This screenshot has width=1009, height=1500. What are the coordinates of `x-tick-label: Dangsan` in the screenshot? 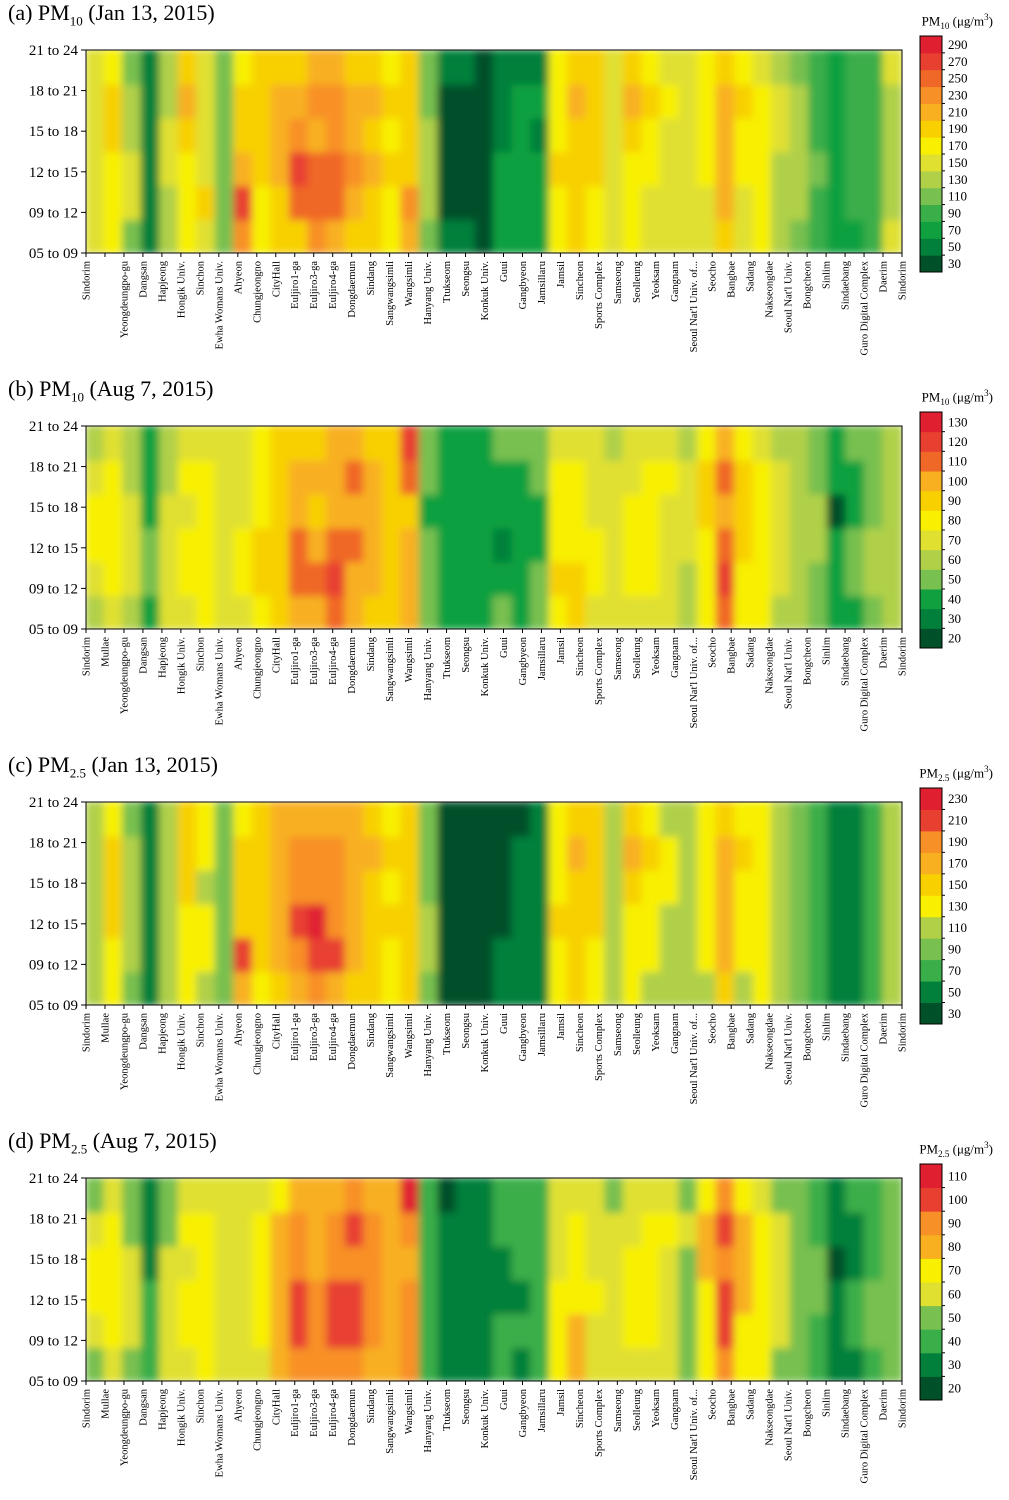 It's located at (143, 278).